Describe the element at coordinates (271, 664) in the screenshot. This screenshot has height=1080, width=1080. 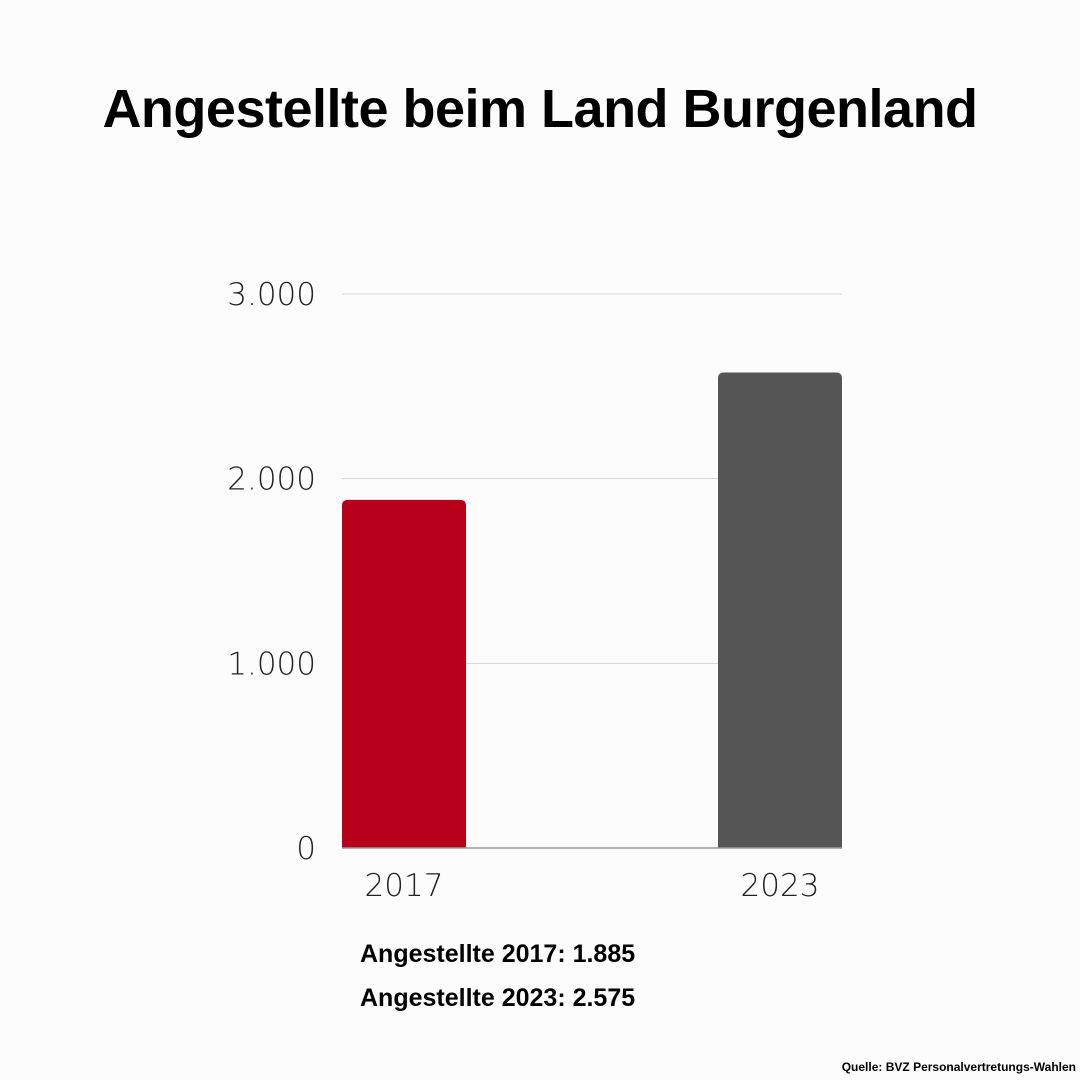
I see `y-tick-label: 1.000` at that location.